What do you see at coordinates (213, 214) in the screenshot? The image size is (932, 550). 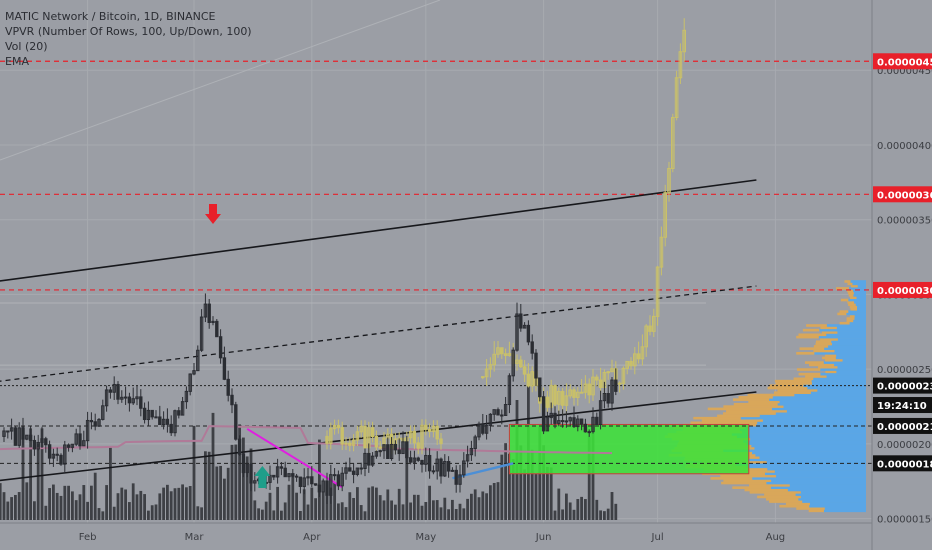 I see `sell-arrow-down` at bounding box center [213, 214].